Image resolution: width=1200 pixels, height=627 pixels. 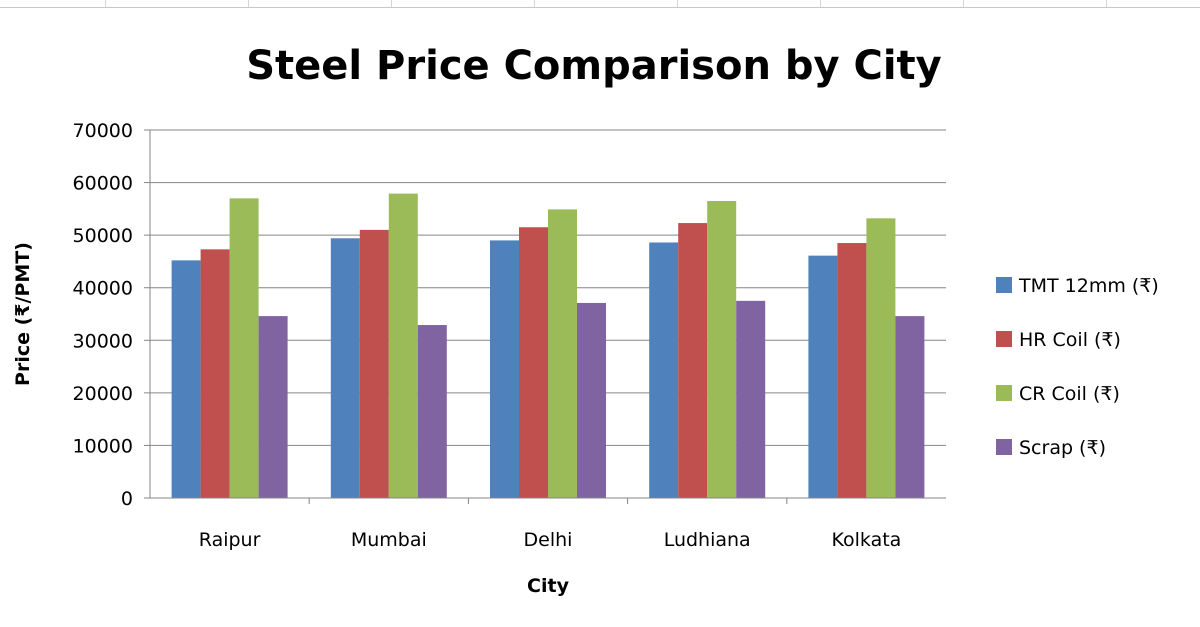 What do you see at coordinates (103, 341) in the screenshot?
I see `y-tick-label: 30000` at bounding box center [103, 341].